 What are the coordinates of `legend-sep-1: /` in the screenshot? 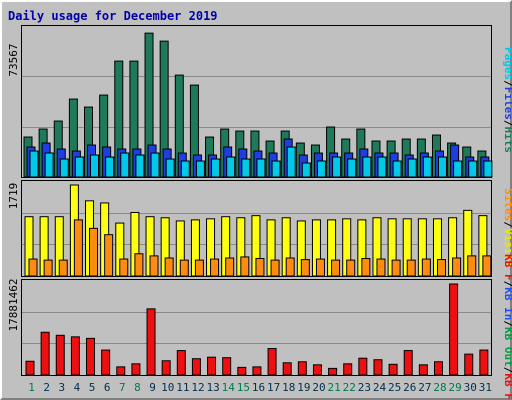 It's located at (507, 83).